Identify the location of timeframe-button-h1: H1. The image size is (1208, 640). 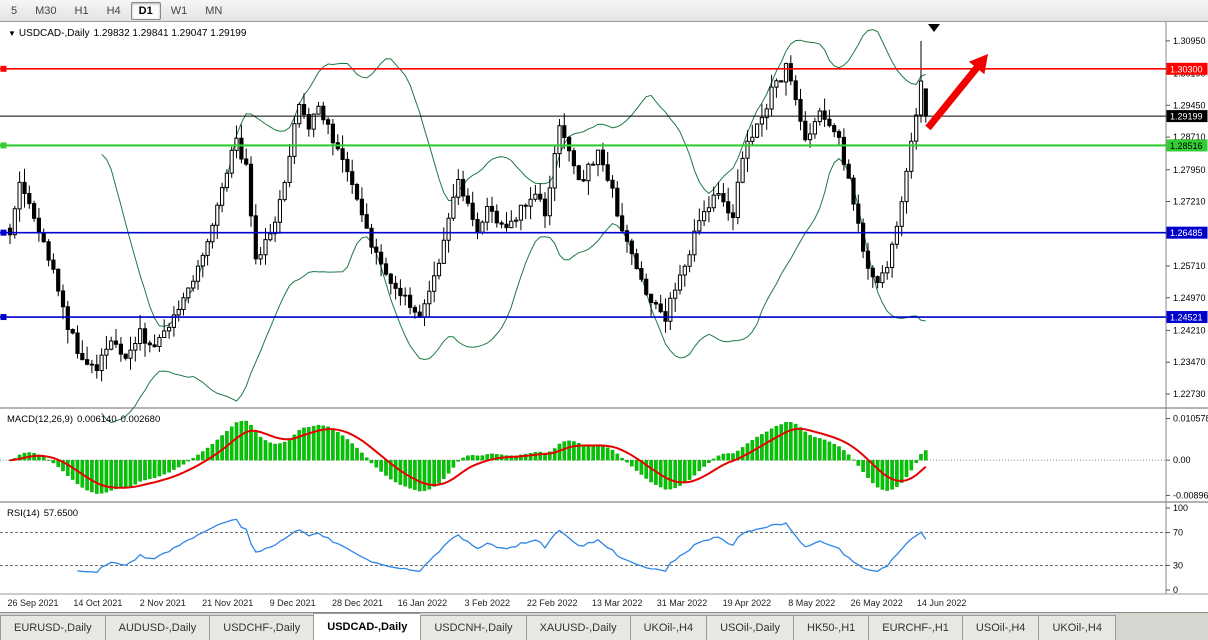
(81, 10).